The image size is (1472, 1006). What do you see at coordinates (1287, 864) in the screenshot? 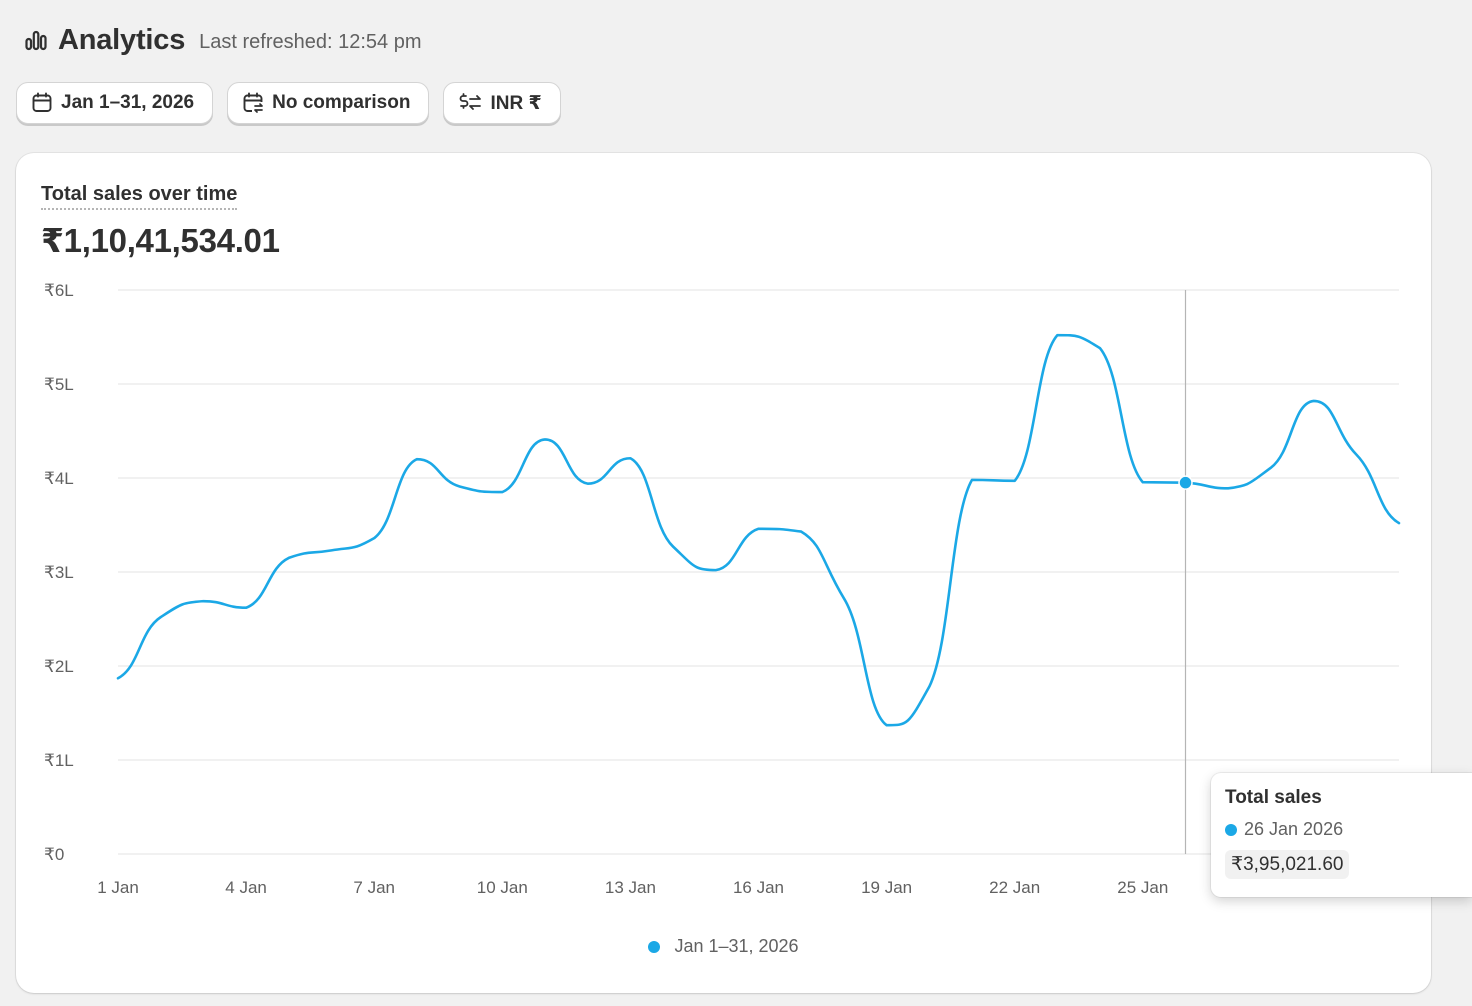
I see `tooltip-value: ₹3,95,021.60` at bounding box center [1287, 864].